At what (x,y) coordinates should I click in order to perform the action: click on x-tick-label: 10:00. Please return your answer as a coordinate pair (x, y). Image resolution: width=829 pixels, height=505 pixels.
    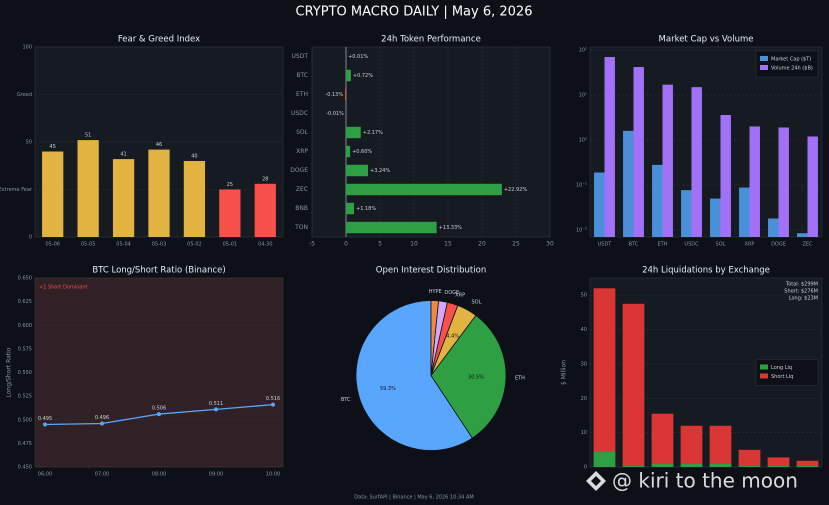
    Looking at the image, I should click on (273, 475).